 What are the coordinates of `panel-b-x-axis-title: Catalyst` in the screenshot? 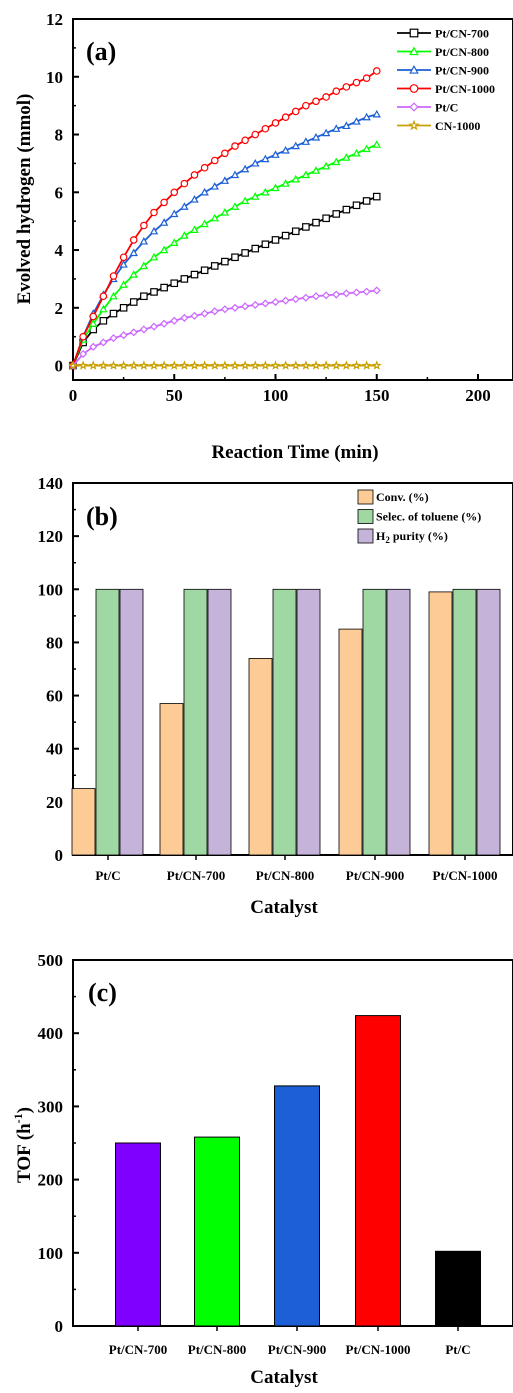 It's located at (284, 907).